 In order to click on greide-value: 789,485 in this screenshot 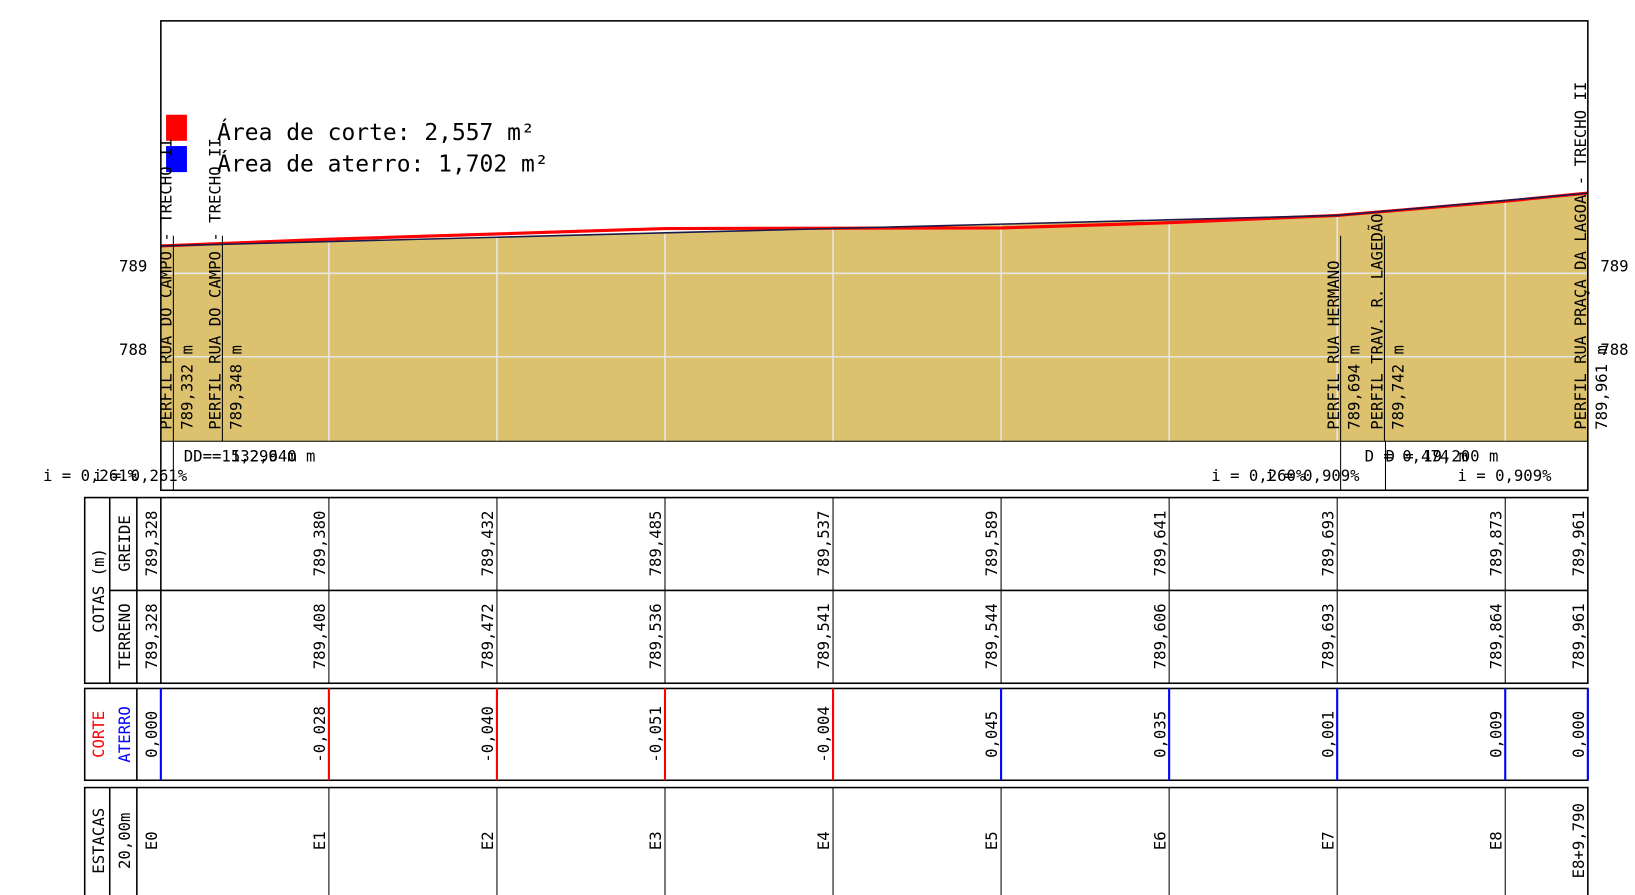, I will do `click(655, 544)`.